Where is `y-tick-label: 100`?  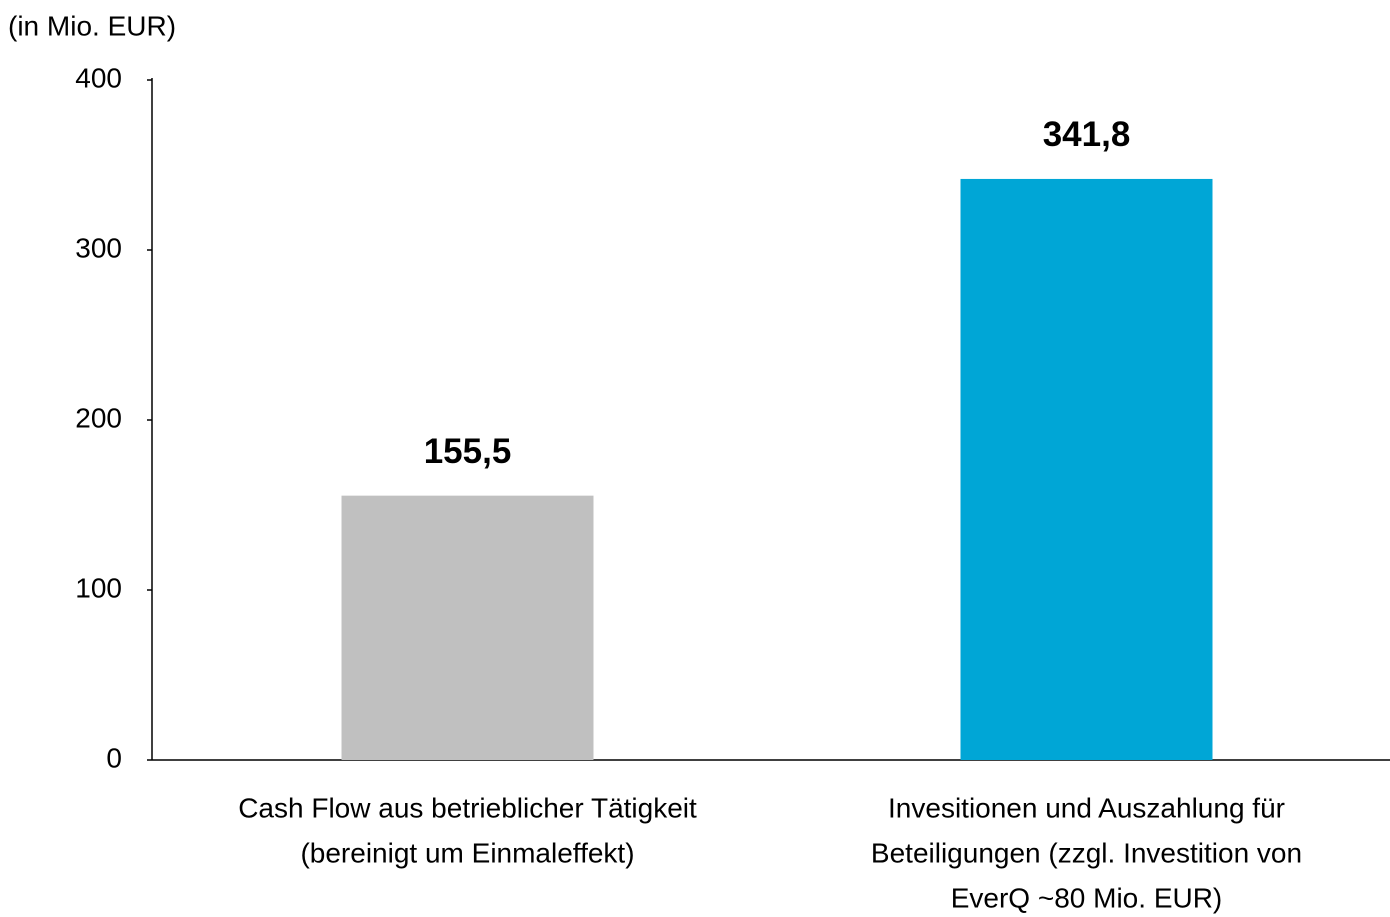 y-tick-label: 100 is located at coordinates (98, 587).